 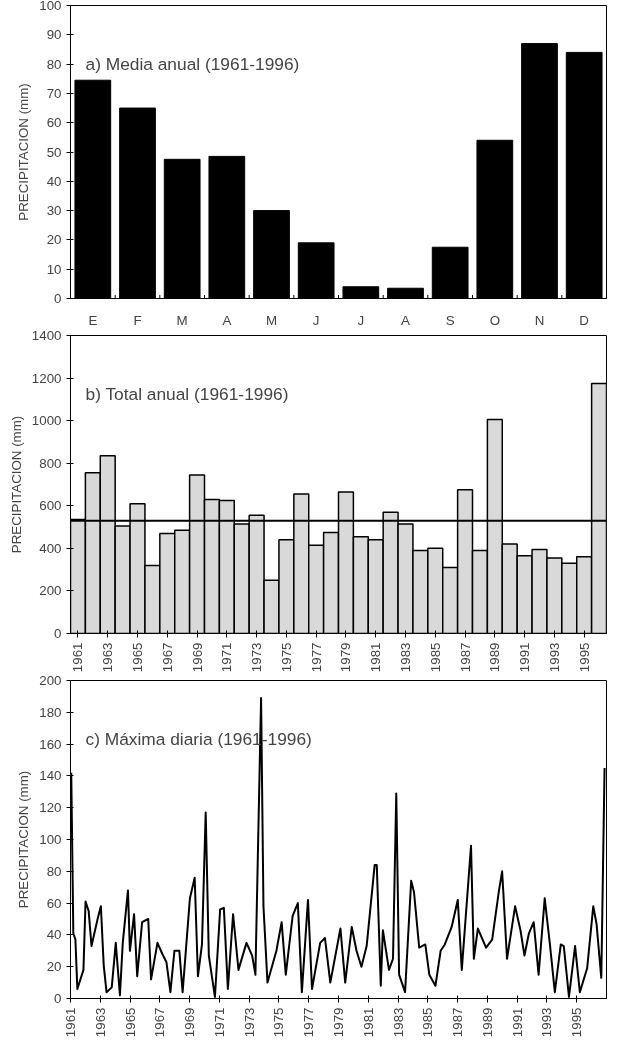 What do you see at coordinates (46, 421) in the screenshot?
I see `y-tick-label: 1000` at bounding box center [46, 421].